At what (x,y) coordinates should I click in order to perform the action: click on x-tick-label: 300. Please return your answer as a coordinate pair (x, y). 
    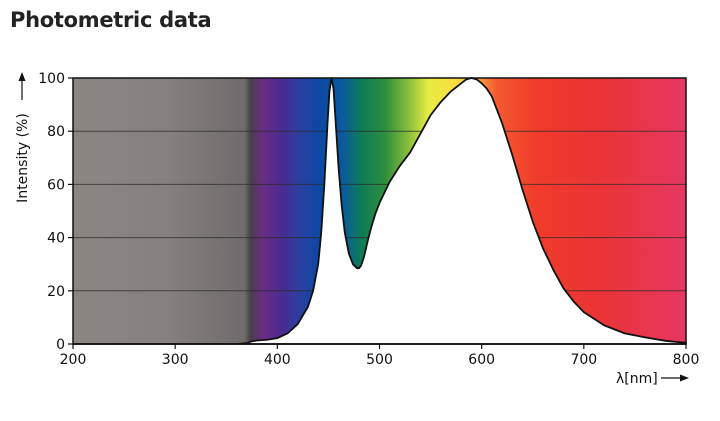
    Looking at the image, I should click on (175, 360).